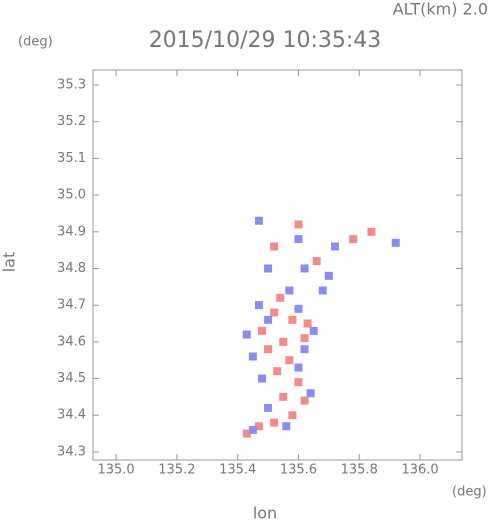 This screenshot has width=491, height=525. What do you see at coordinates (440, 9) in the screenshot?
I see `altitude-label: ALT(km) 2.0` at bounding box center [440, 9].